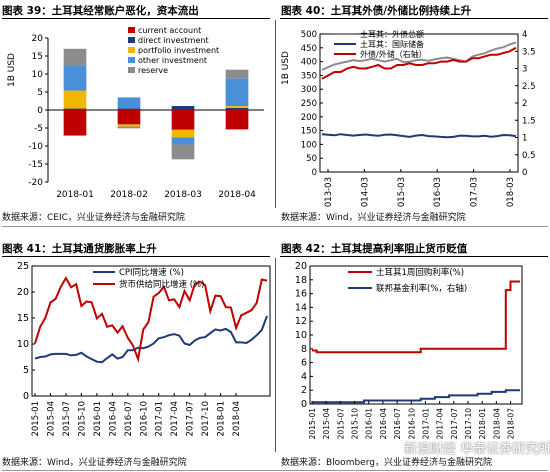 The image size is (550, 472). What do you see at coordinates (309, 104) in the screenshot?
I see `y-left-tick-label: 250` at bounding box center [309, 104].